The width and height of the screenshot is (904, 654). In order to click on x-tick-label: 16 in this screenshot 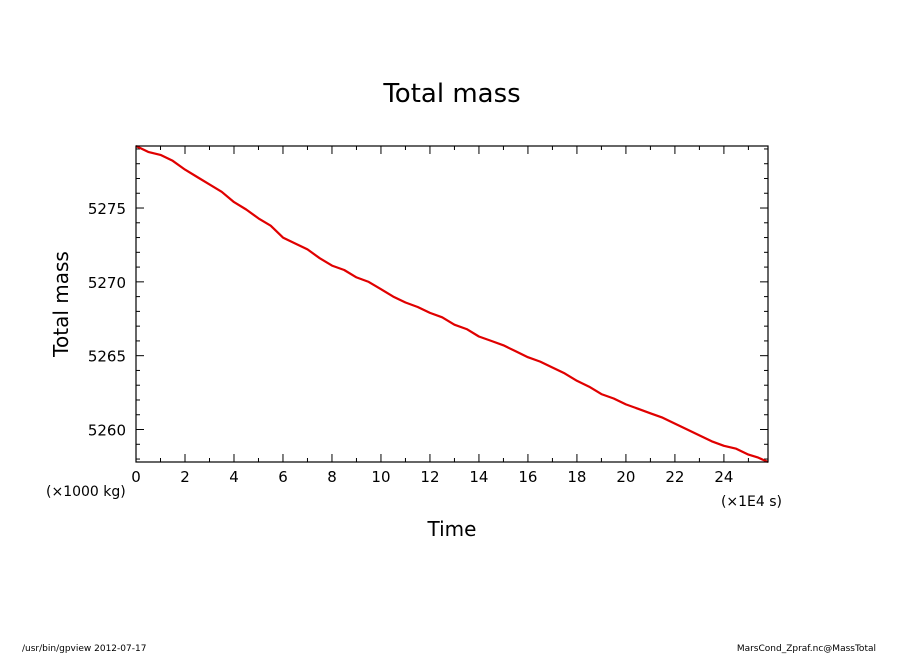, I will do `click(527, 477)`.